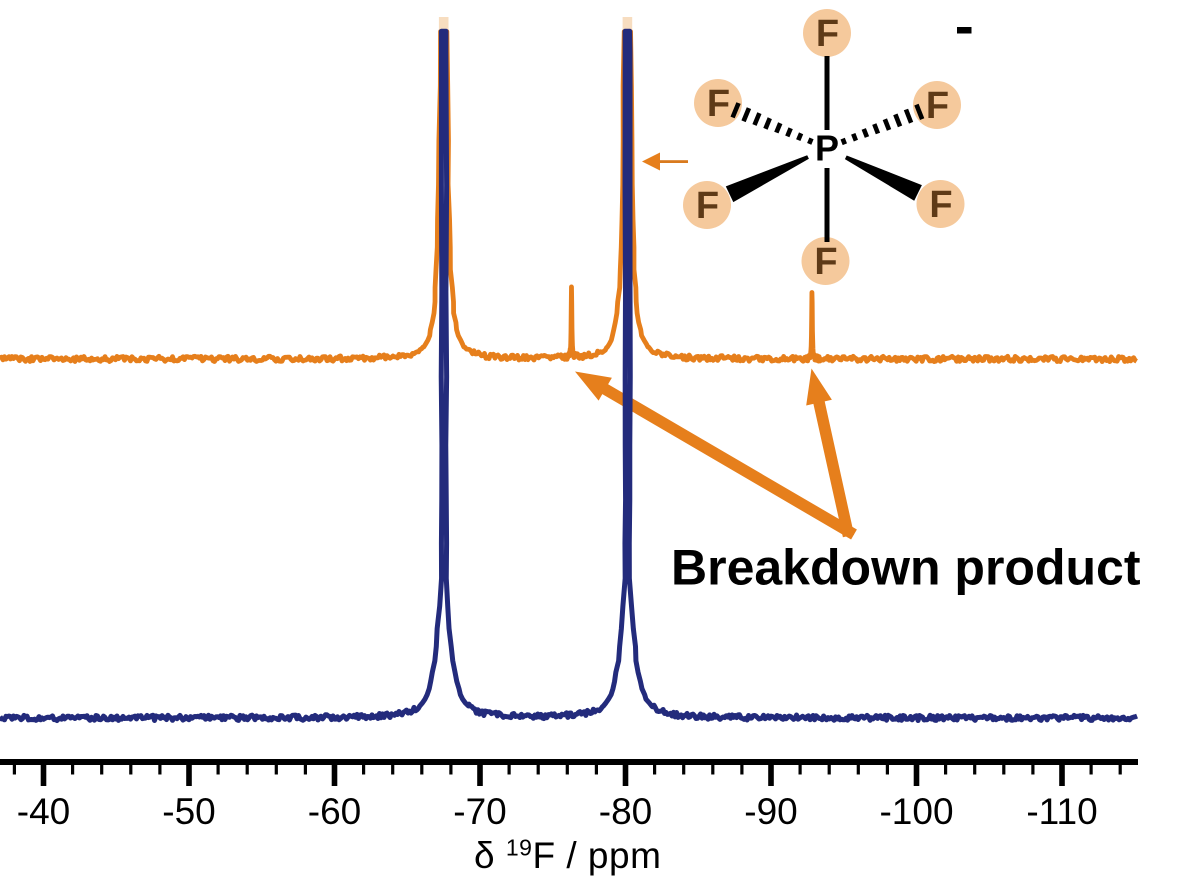  What do you see at coordinates (916, 811) in the screenshot?
I see `svg-text: -100` at bounding box center [916, 811].